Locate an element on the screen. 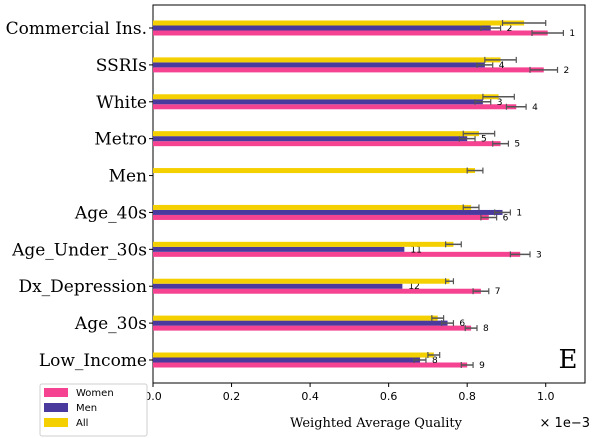 Image resolution: width=598 pixels, height=438 pixels. y-tick-label-dx-depression: Dx_Depression is located at coordinates (82, 287).